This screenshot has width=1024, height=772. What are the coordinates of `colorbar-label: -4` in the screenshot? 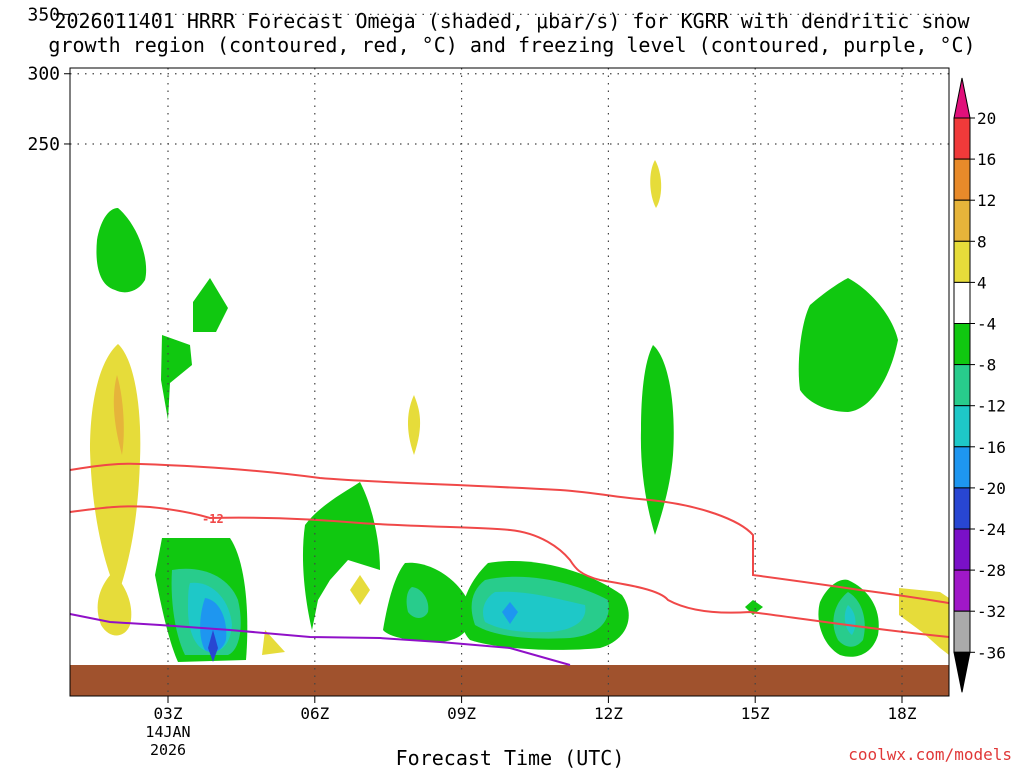 It's located at (986, 324).